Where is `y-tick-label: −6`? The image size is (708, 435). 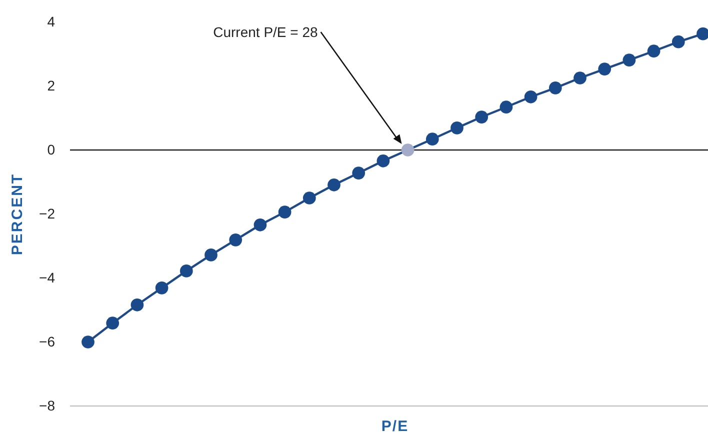 y-tick-label: −6 is located at coordinates (47, 341).